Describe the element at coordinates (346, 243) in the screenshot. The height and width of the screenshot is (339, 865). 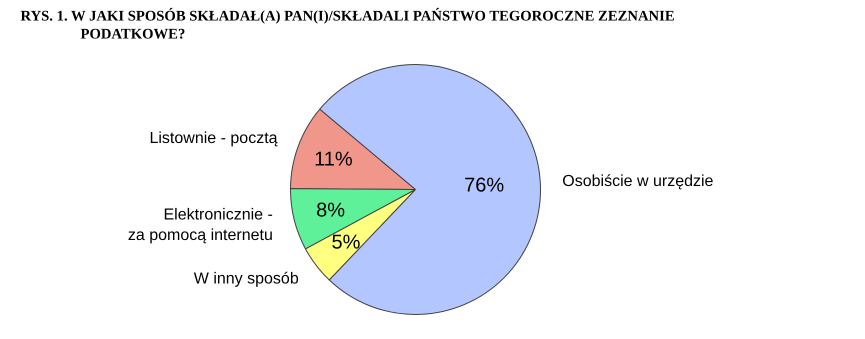
I see `data-label: 5%` at that location.